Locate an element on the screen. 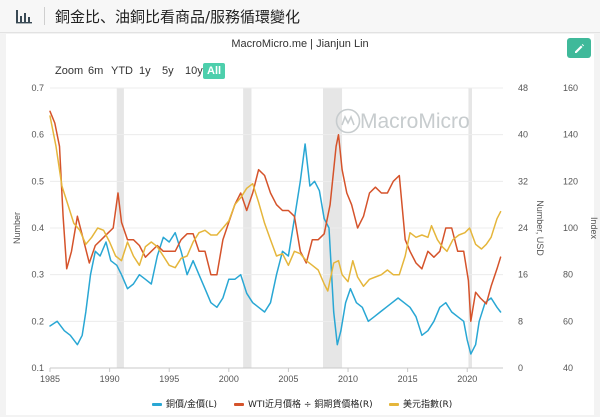 This screenshot has height=417, width=600. watermark: MacroMicro is located at coordinates (415, 121).